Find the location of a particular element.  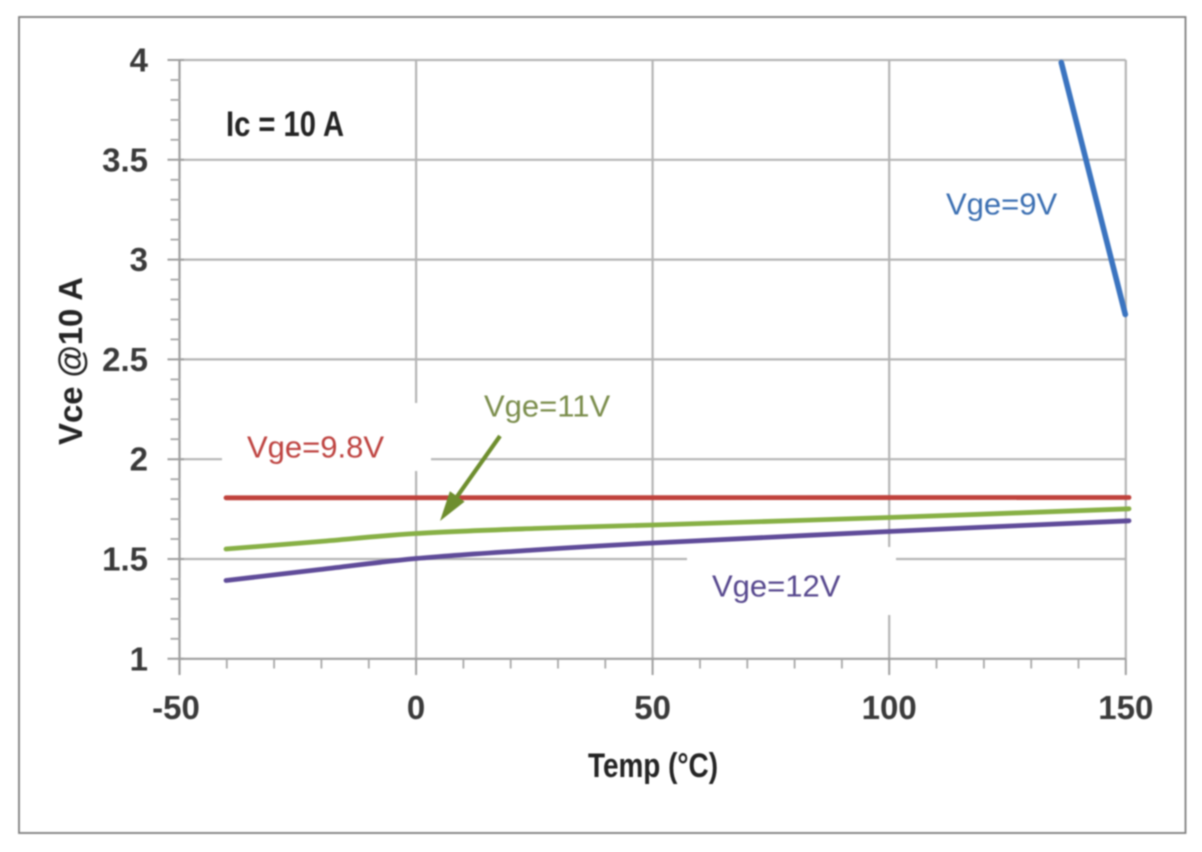

svg-text: 4 is located at coordinates (139, 60).